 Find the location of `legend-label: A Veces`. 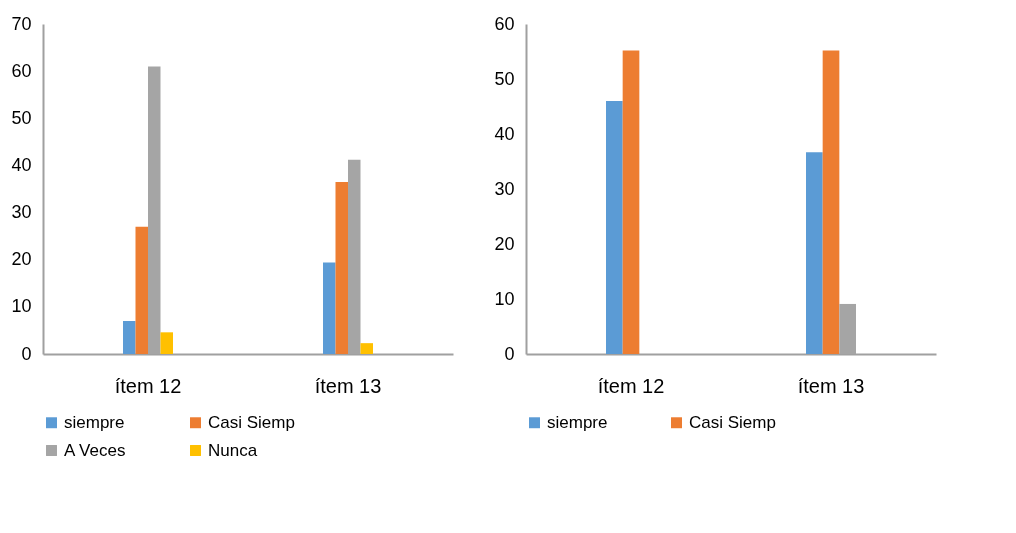

legend-label: A Veces is located at coordinates (95, 450).